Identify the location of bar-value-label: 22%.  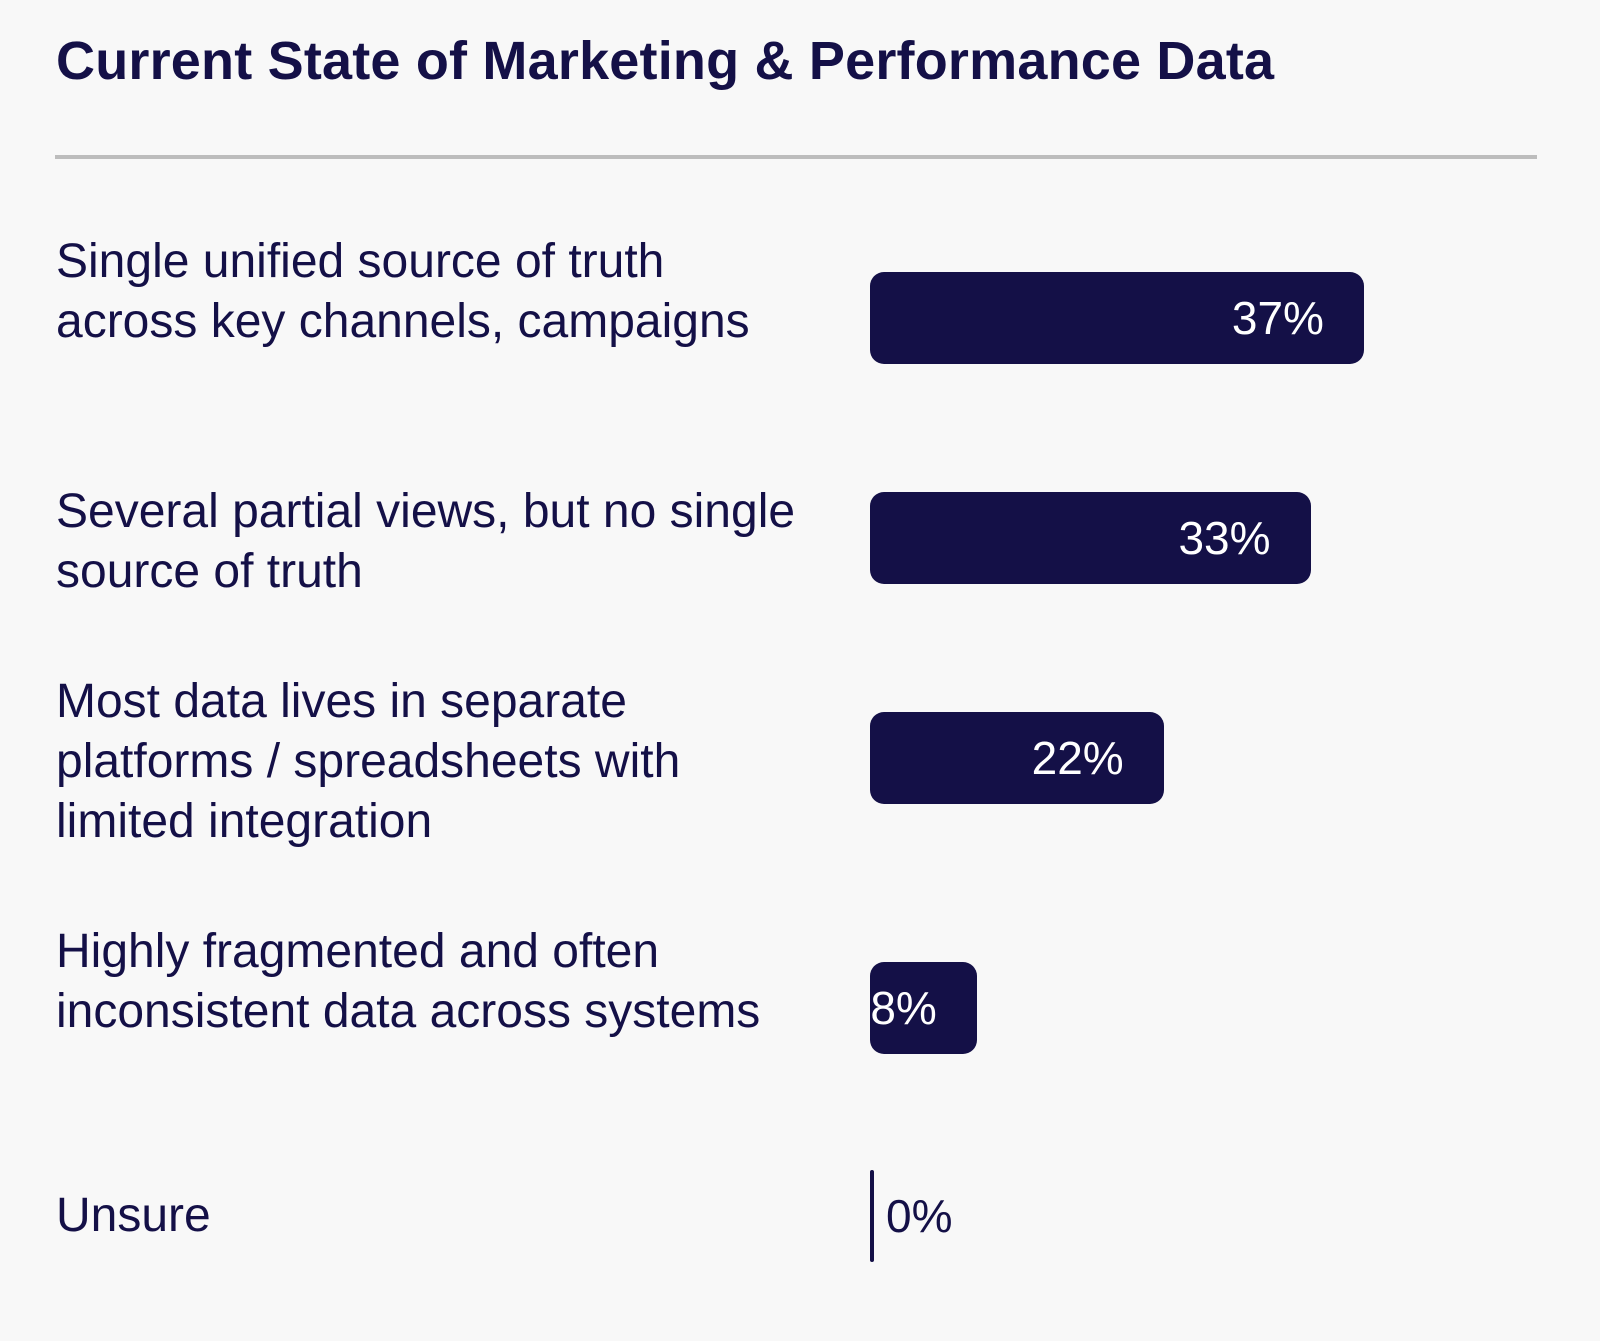
(1077, 758).